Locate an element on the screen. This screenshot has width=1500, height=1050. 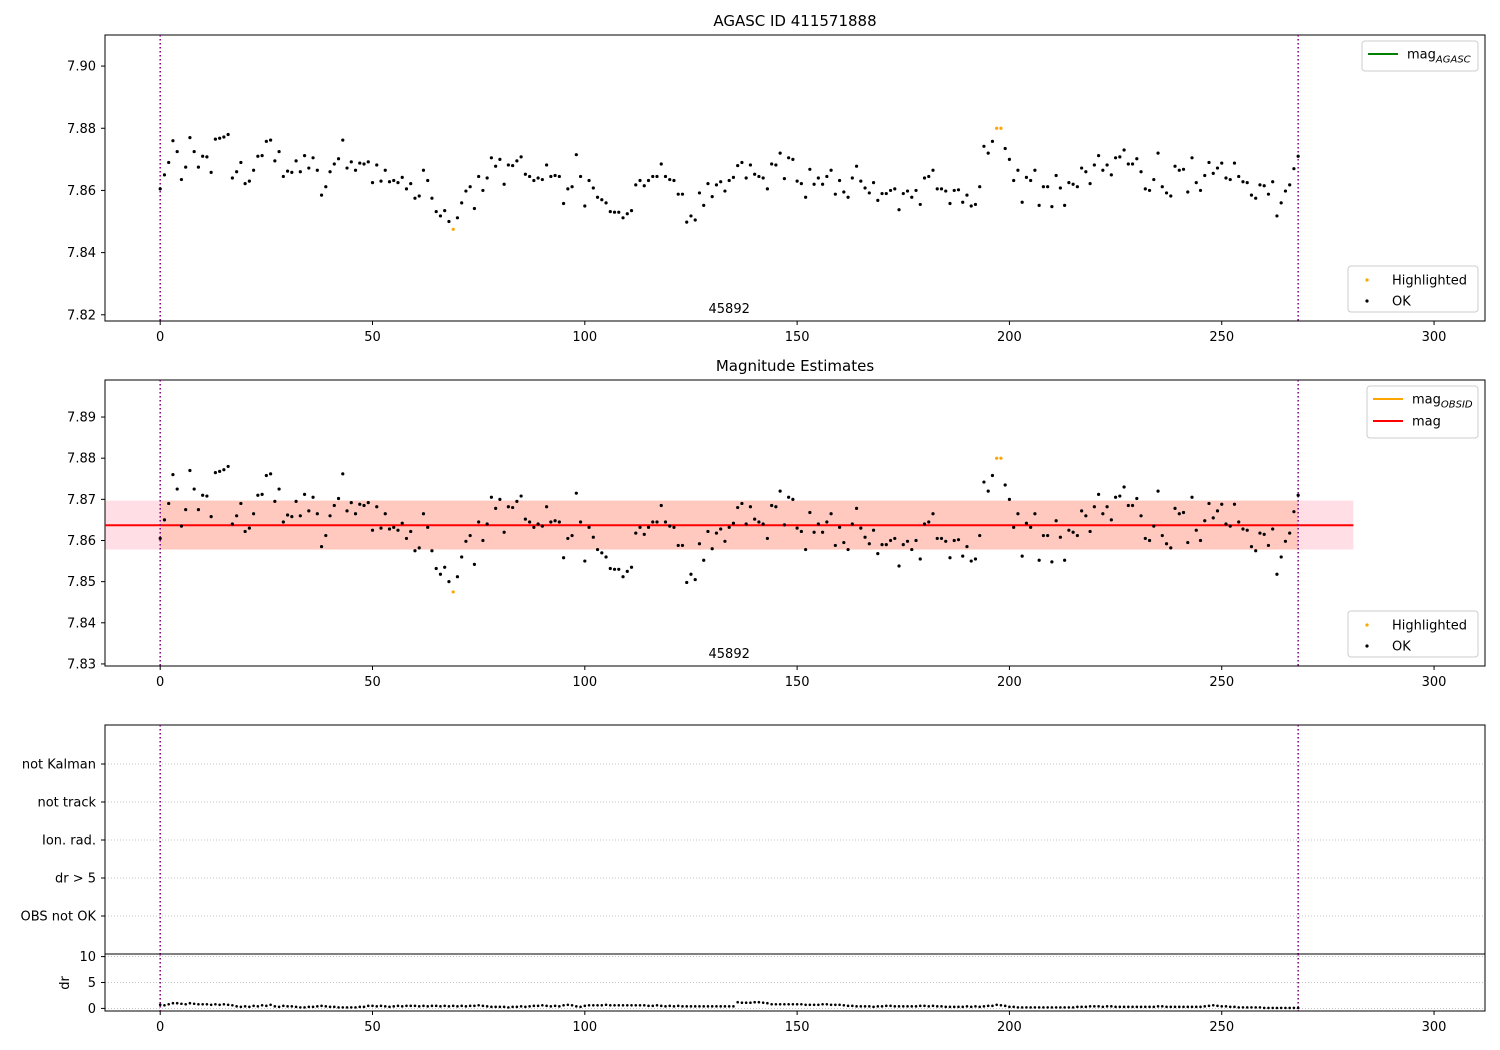
y-tick-label: 7.85 is located at coordinates (81, 582).